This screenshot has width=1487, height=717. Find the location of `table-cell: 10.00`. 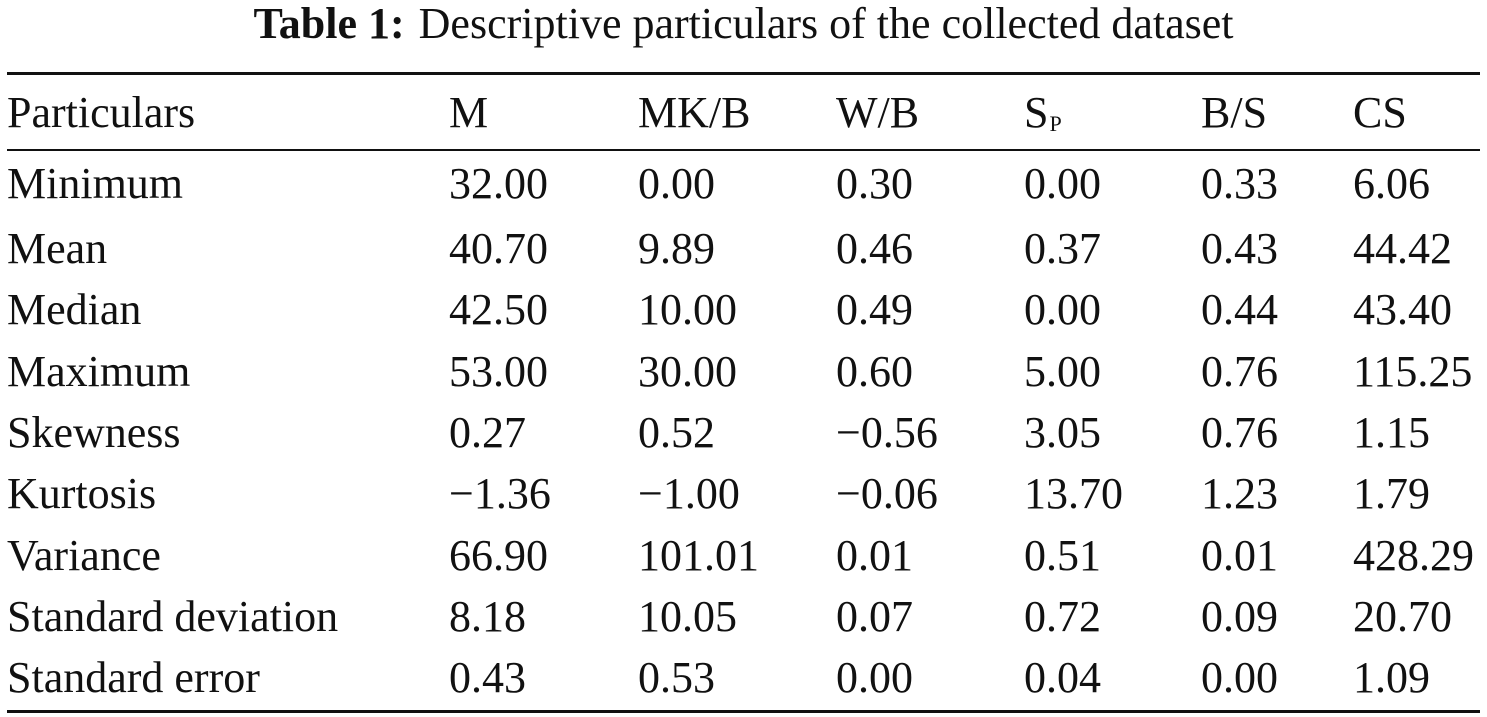

table-cell: 10.00 is located at coordinates (687, 310).